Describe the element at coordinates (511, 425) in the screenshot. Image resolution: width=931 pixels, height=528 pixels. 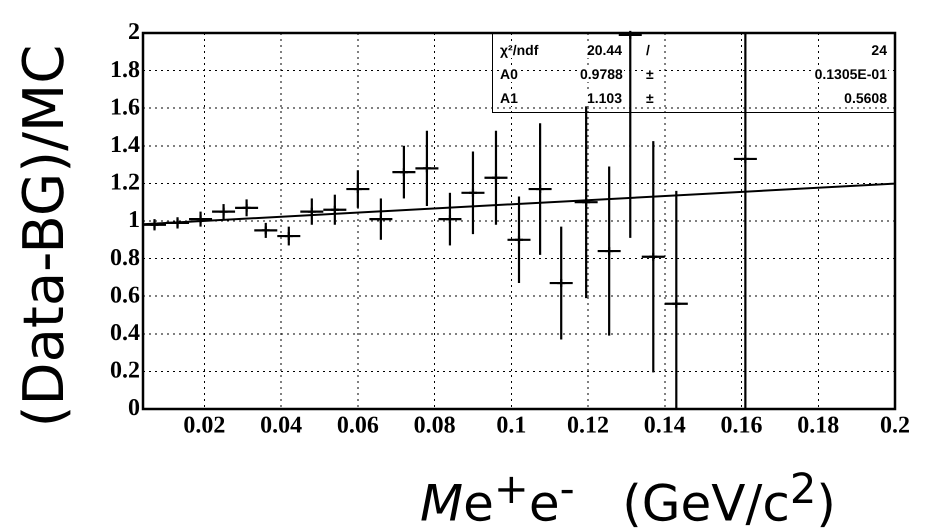
I see `x-tick-label: 0.1` at that location.